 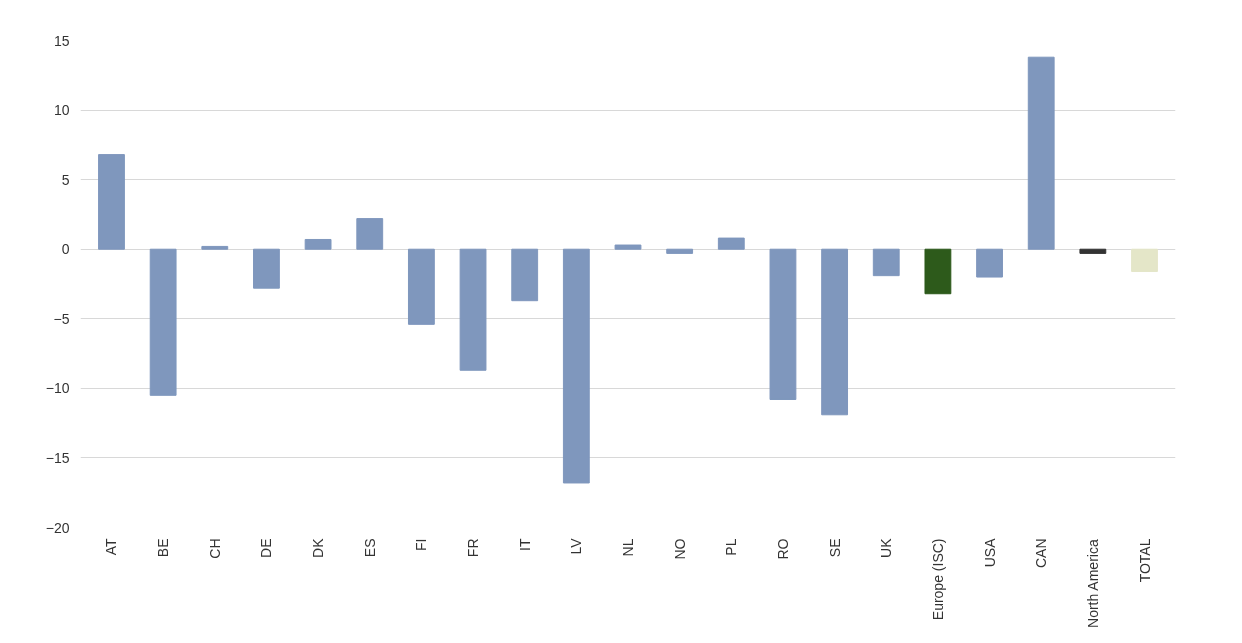 I want to click on x-tick-label: North America, so click(x=1092, y=583).